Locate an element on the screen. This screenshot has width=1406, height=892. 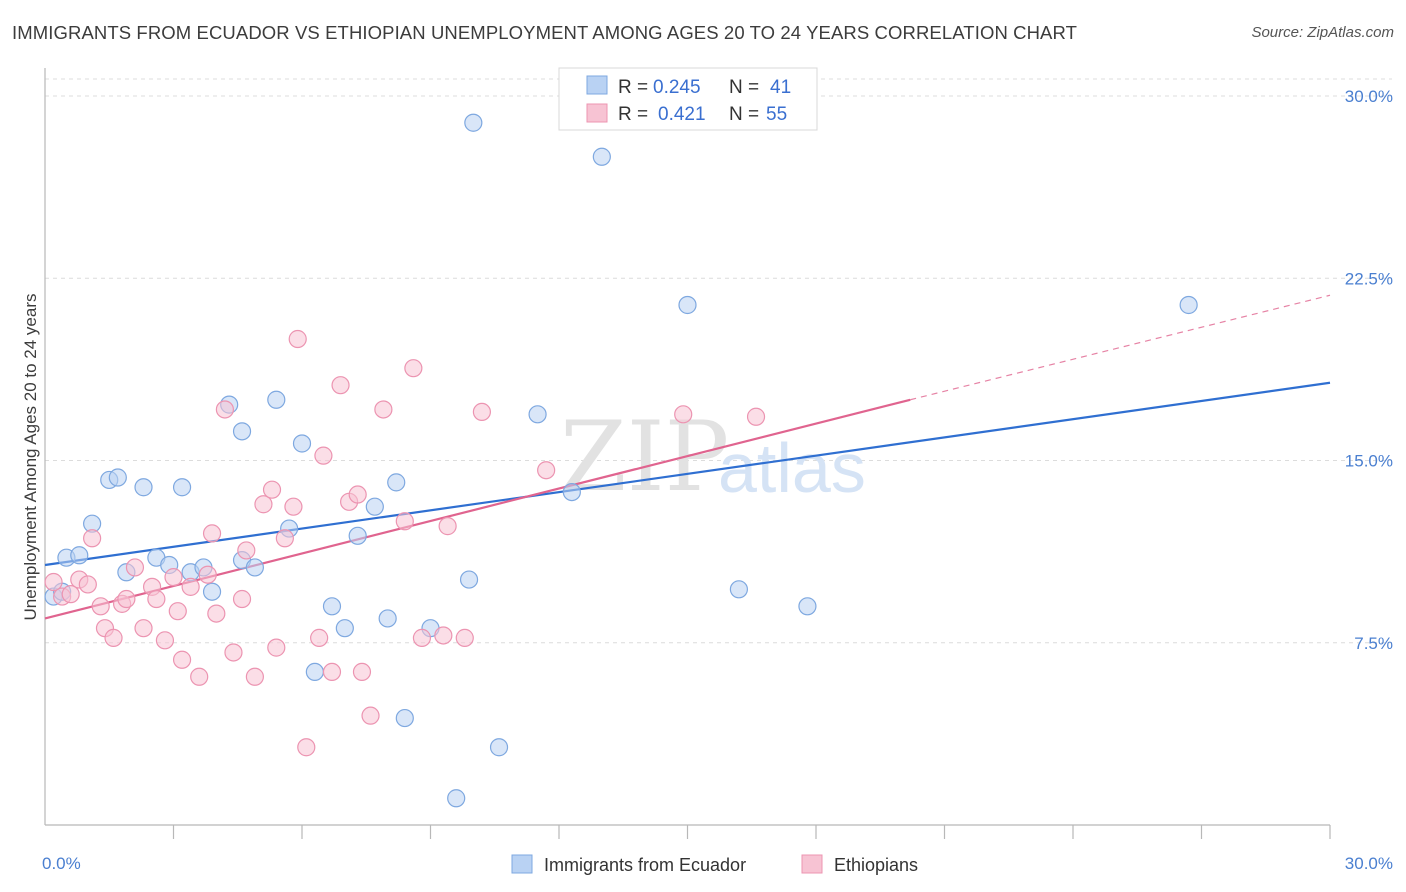
legend-n-label-1: N = is located at coordinates (744, 87).